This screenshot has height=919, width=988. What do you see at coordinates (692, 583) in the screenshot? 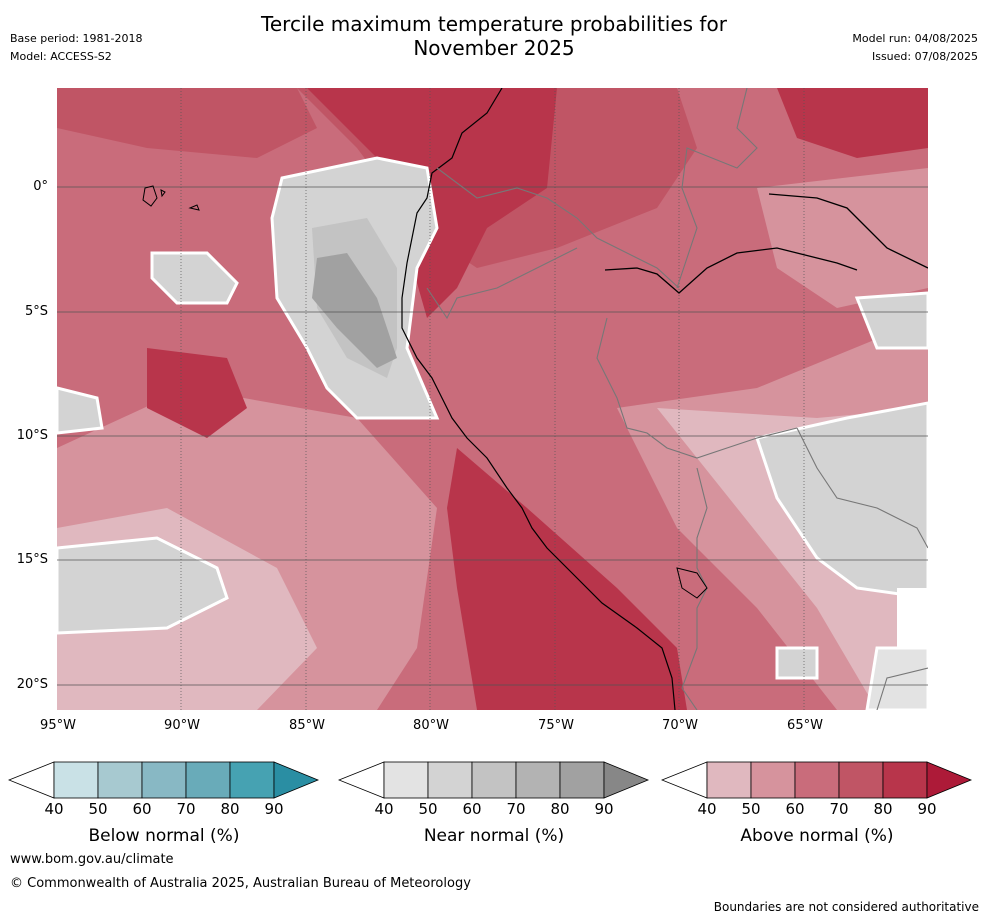
I see `lake-titicaca` at bounding box center [692, 583].